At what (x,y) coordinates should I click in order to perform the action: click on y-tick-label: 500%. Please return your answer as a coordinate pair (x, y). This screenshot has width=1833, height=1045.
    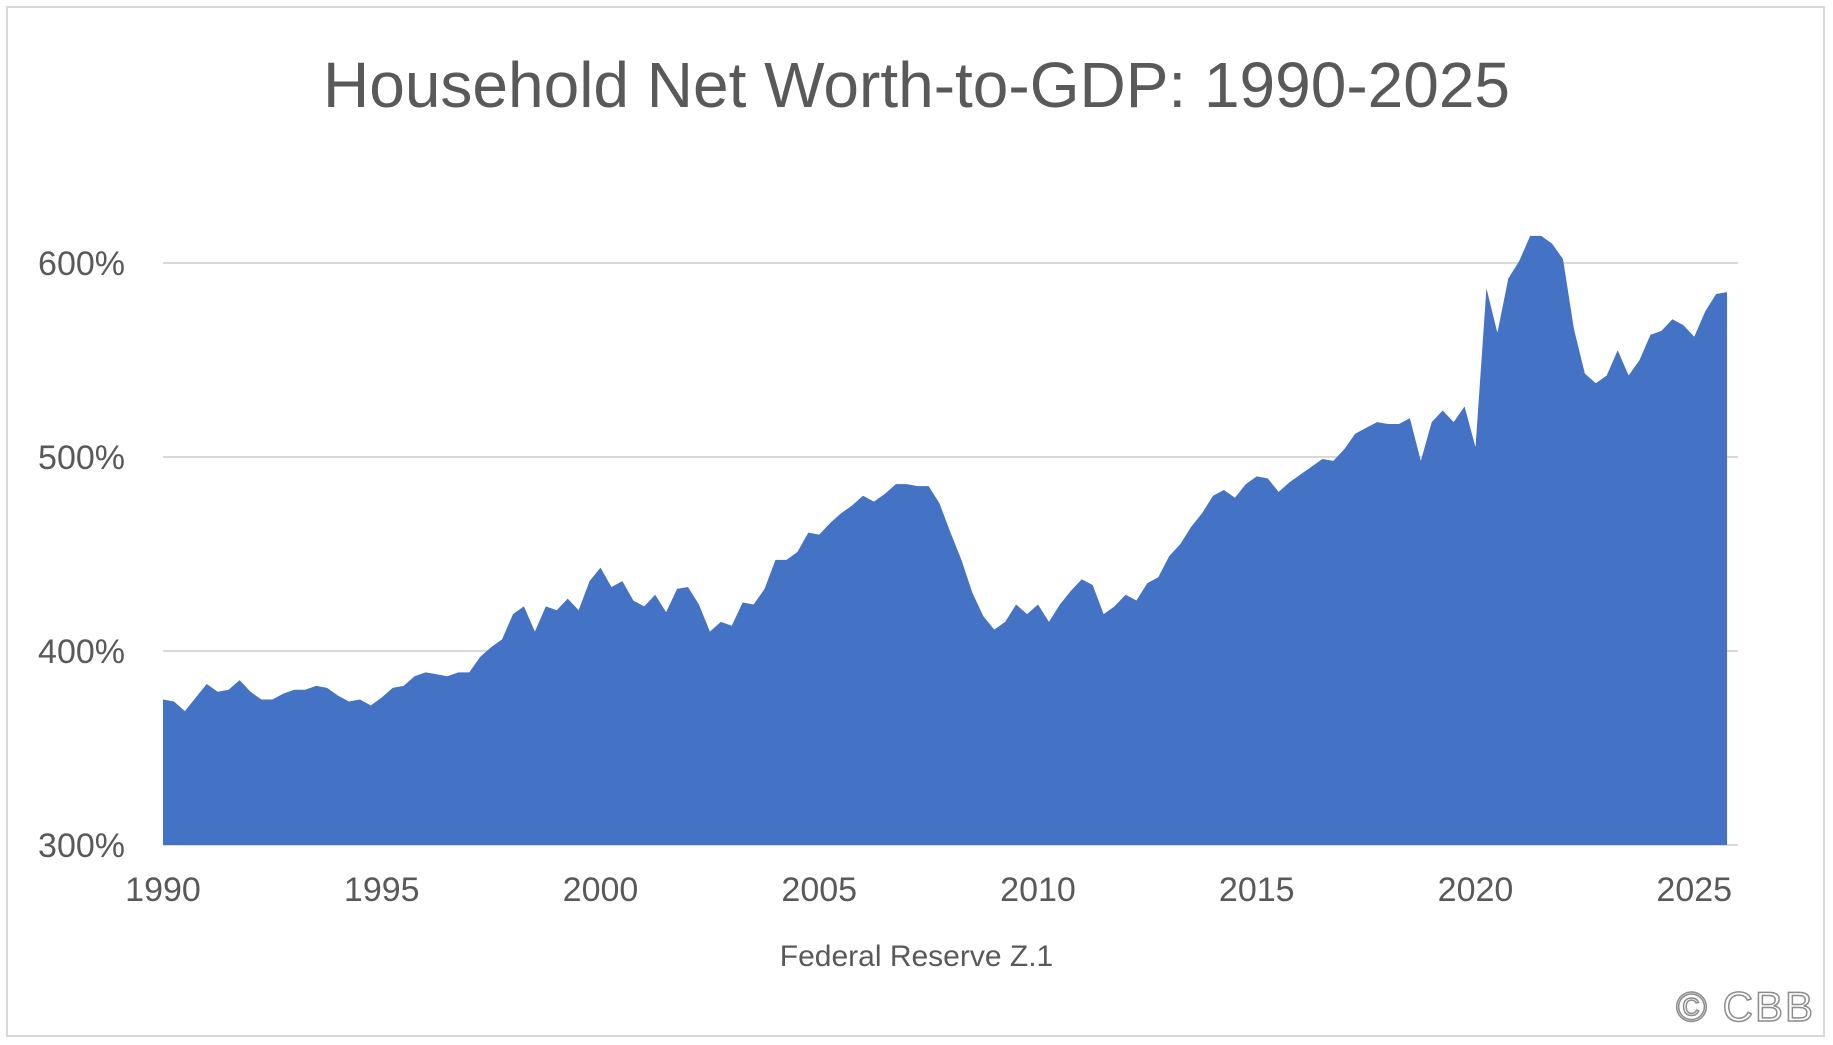
    Looking at the image, I should click on (81, 458).